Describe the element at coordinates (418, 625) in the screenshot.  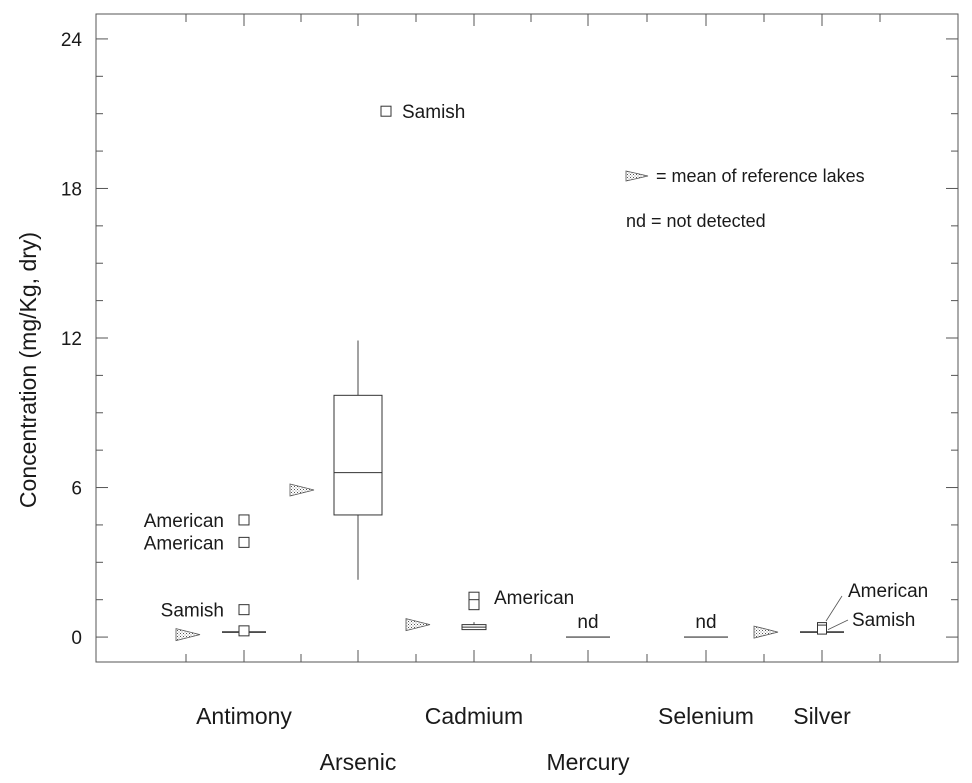
I see `reference-mean-cadmium` at that location.